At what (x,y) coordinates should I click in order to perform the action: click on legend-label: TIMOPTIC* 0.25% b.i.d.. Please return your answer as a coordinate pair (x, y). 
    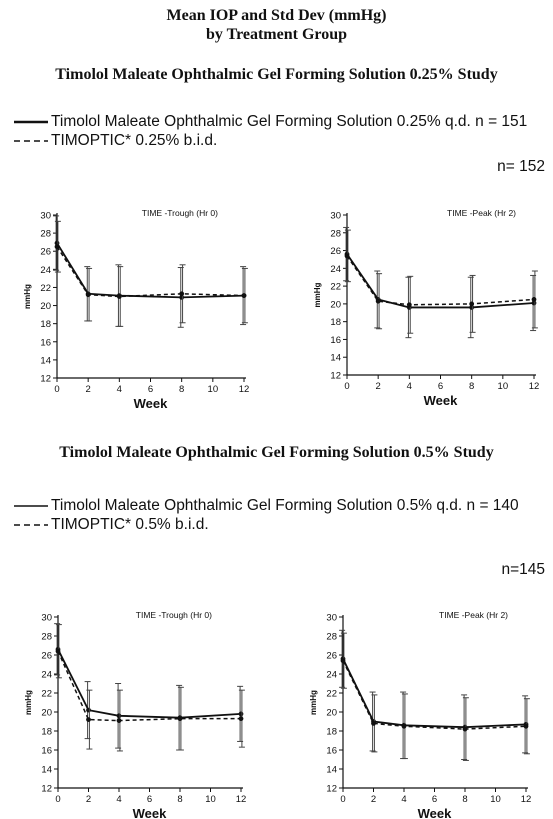
    Looking at the image, I should click on (134, 140).